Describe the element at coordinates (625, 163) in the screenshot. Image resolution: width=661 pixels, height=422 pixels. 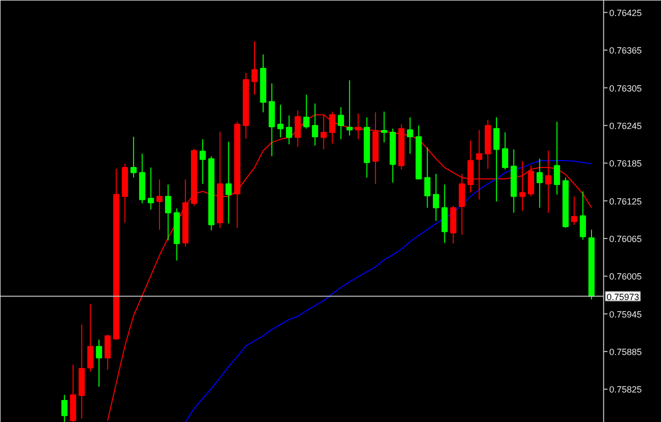
I see `y-tick-label: 0.76185` at that location.